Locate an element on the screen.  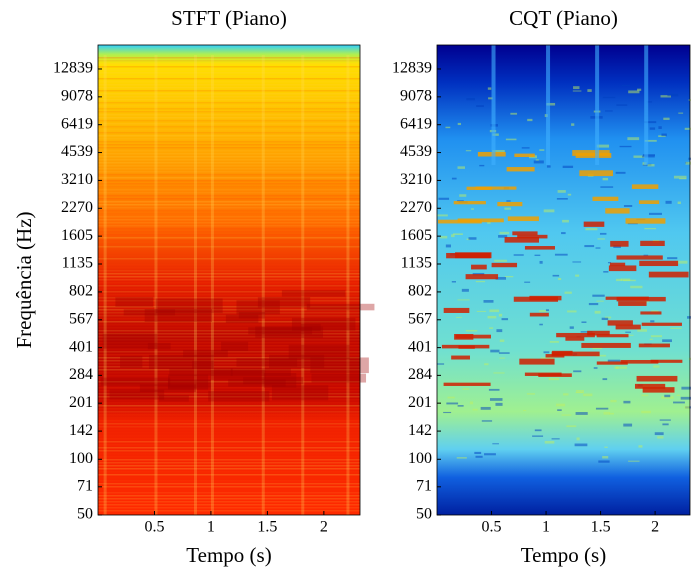
y-tick-label: 12839 is located at coordinates (73, 68).